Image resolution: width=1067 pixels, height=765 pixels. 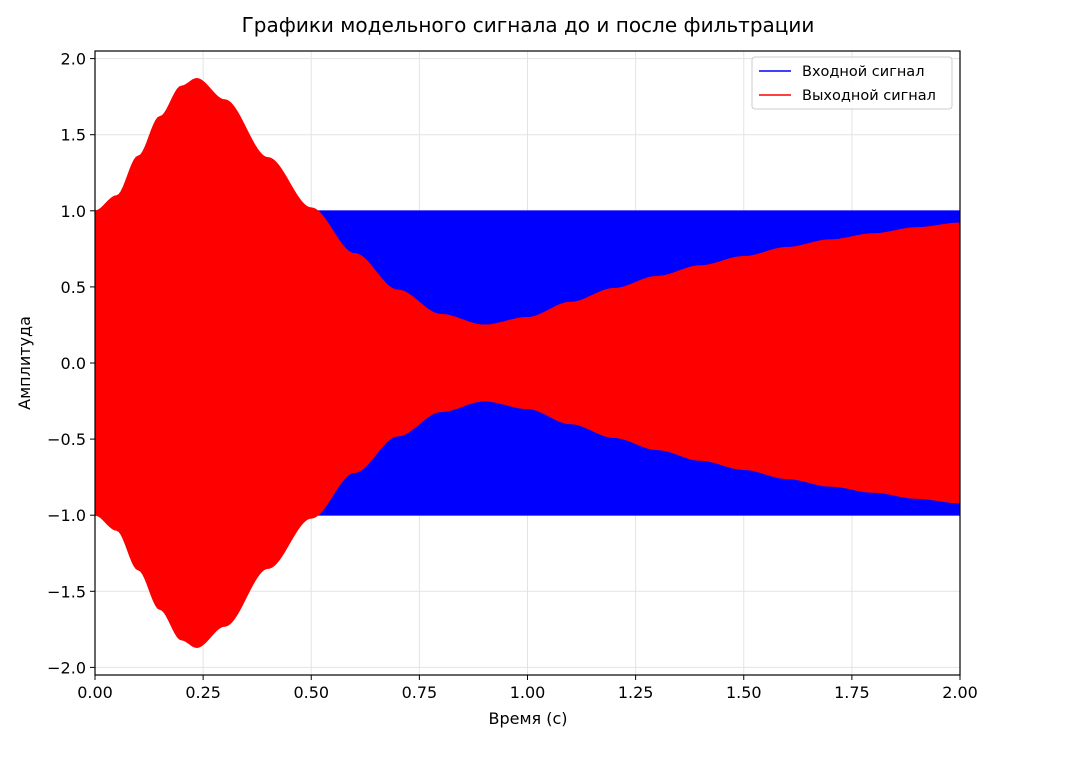 I want to click on legend-box, so click(x=852, y=83).